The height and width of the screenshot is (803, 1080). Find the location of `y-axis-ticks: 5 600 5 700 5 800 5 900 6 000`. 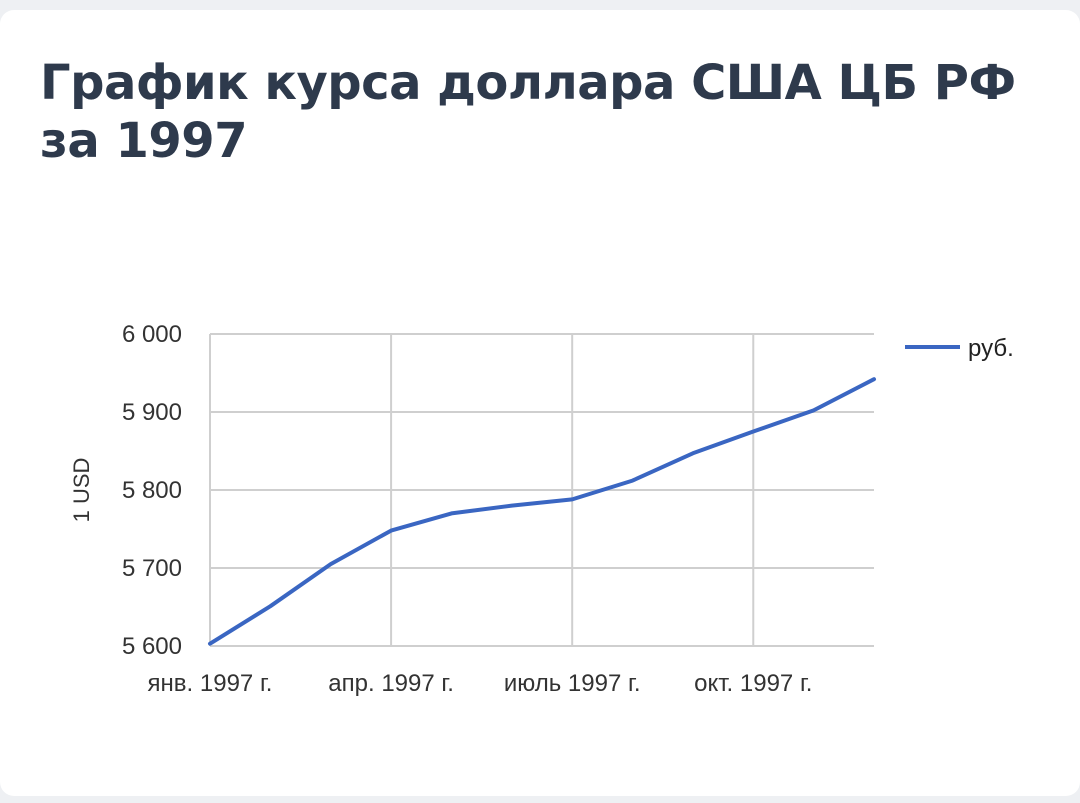

y-axis-ticks: 5 600 5 700 5 800 5 900 6 000 is located at coordinates (152, 490).